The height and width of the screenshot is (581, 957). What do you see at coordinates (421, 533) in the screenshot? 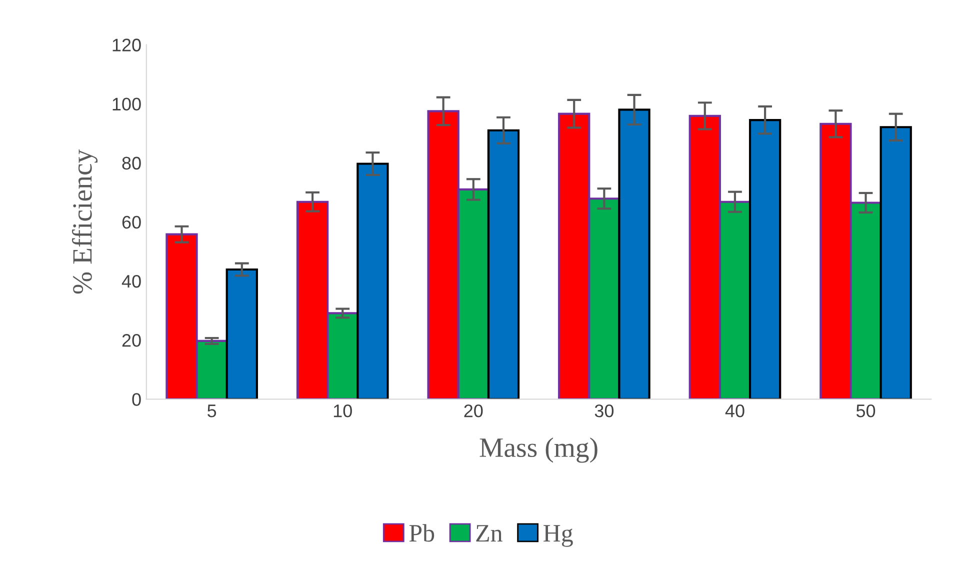
I see `legend-label: Pb` at bounding box center [421, 533].